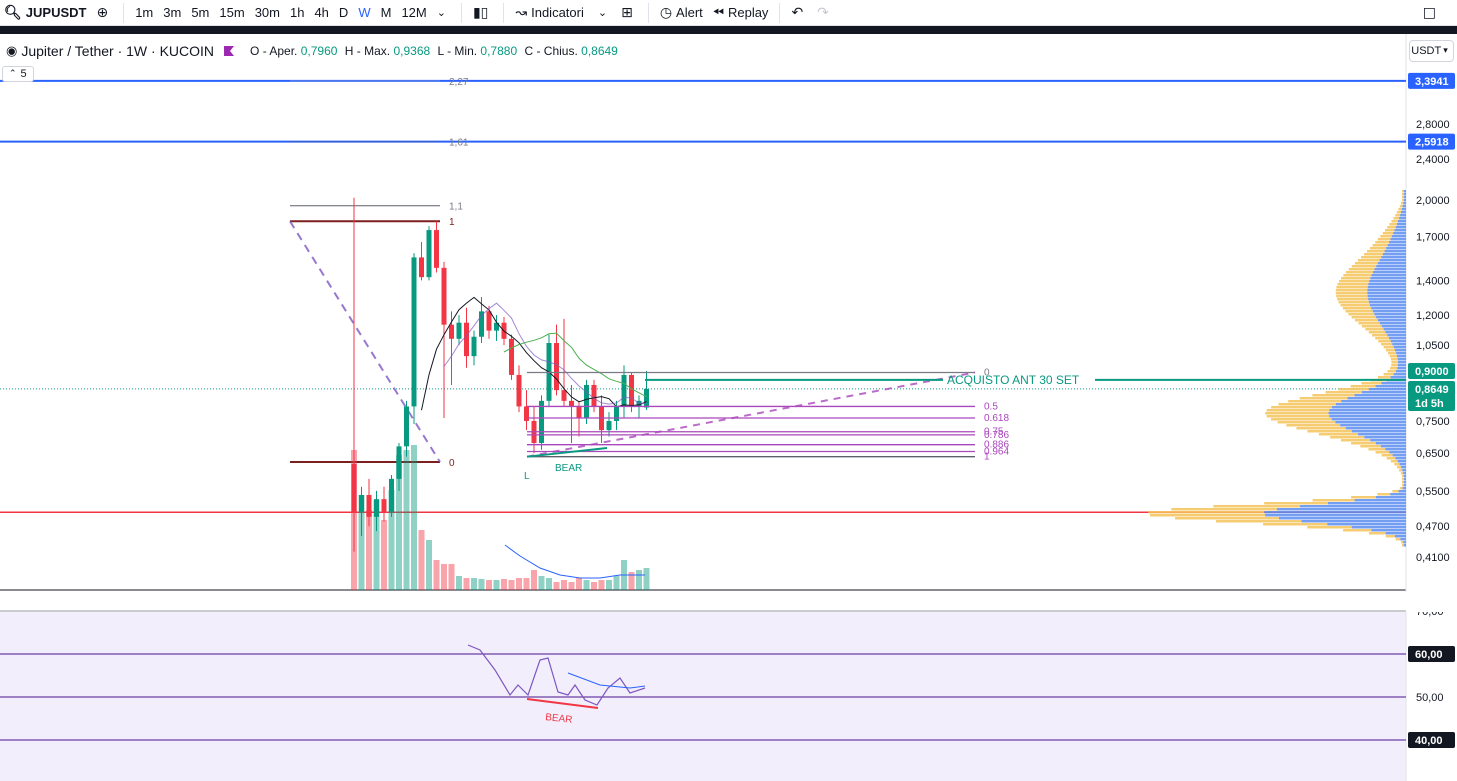 The height and width of the screenshot is (781, 1457). Describe the element at coordinates (482, 13) in the screenshot. I see `chart-type-button: ▮▯` at that location.